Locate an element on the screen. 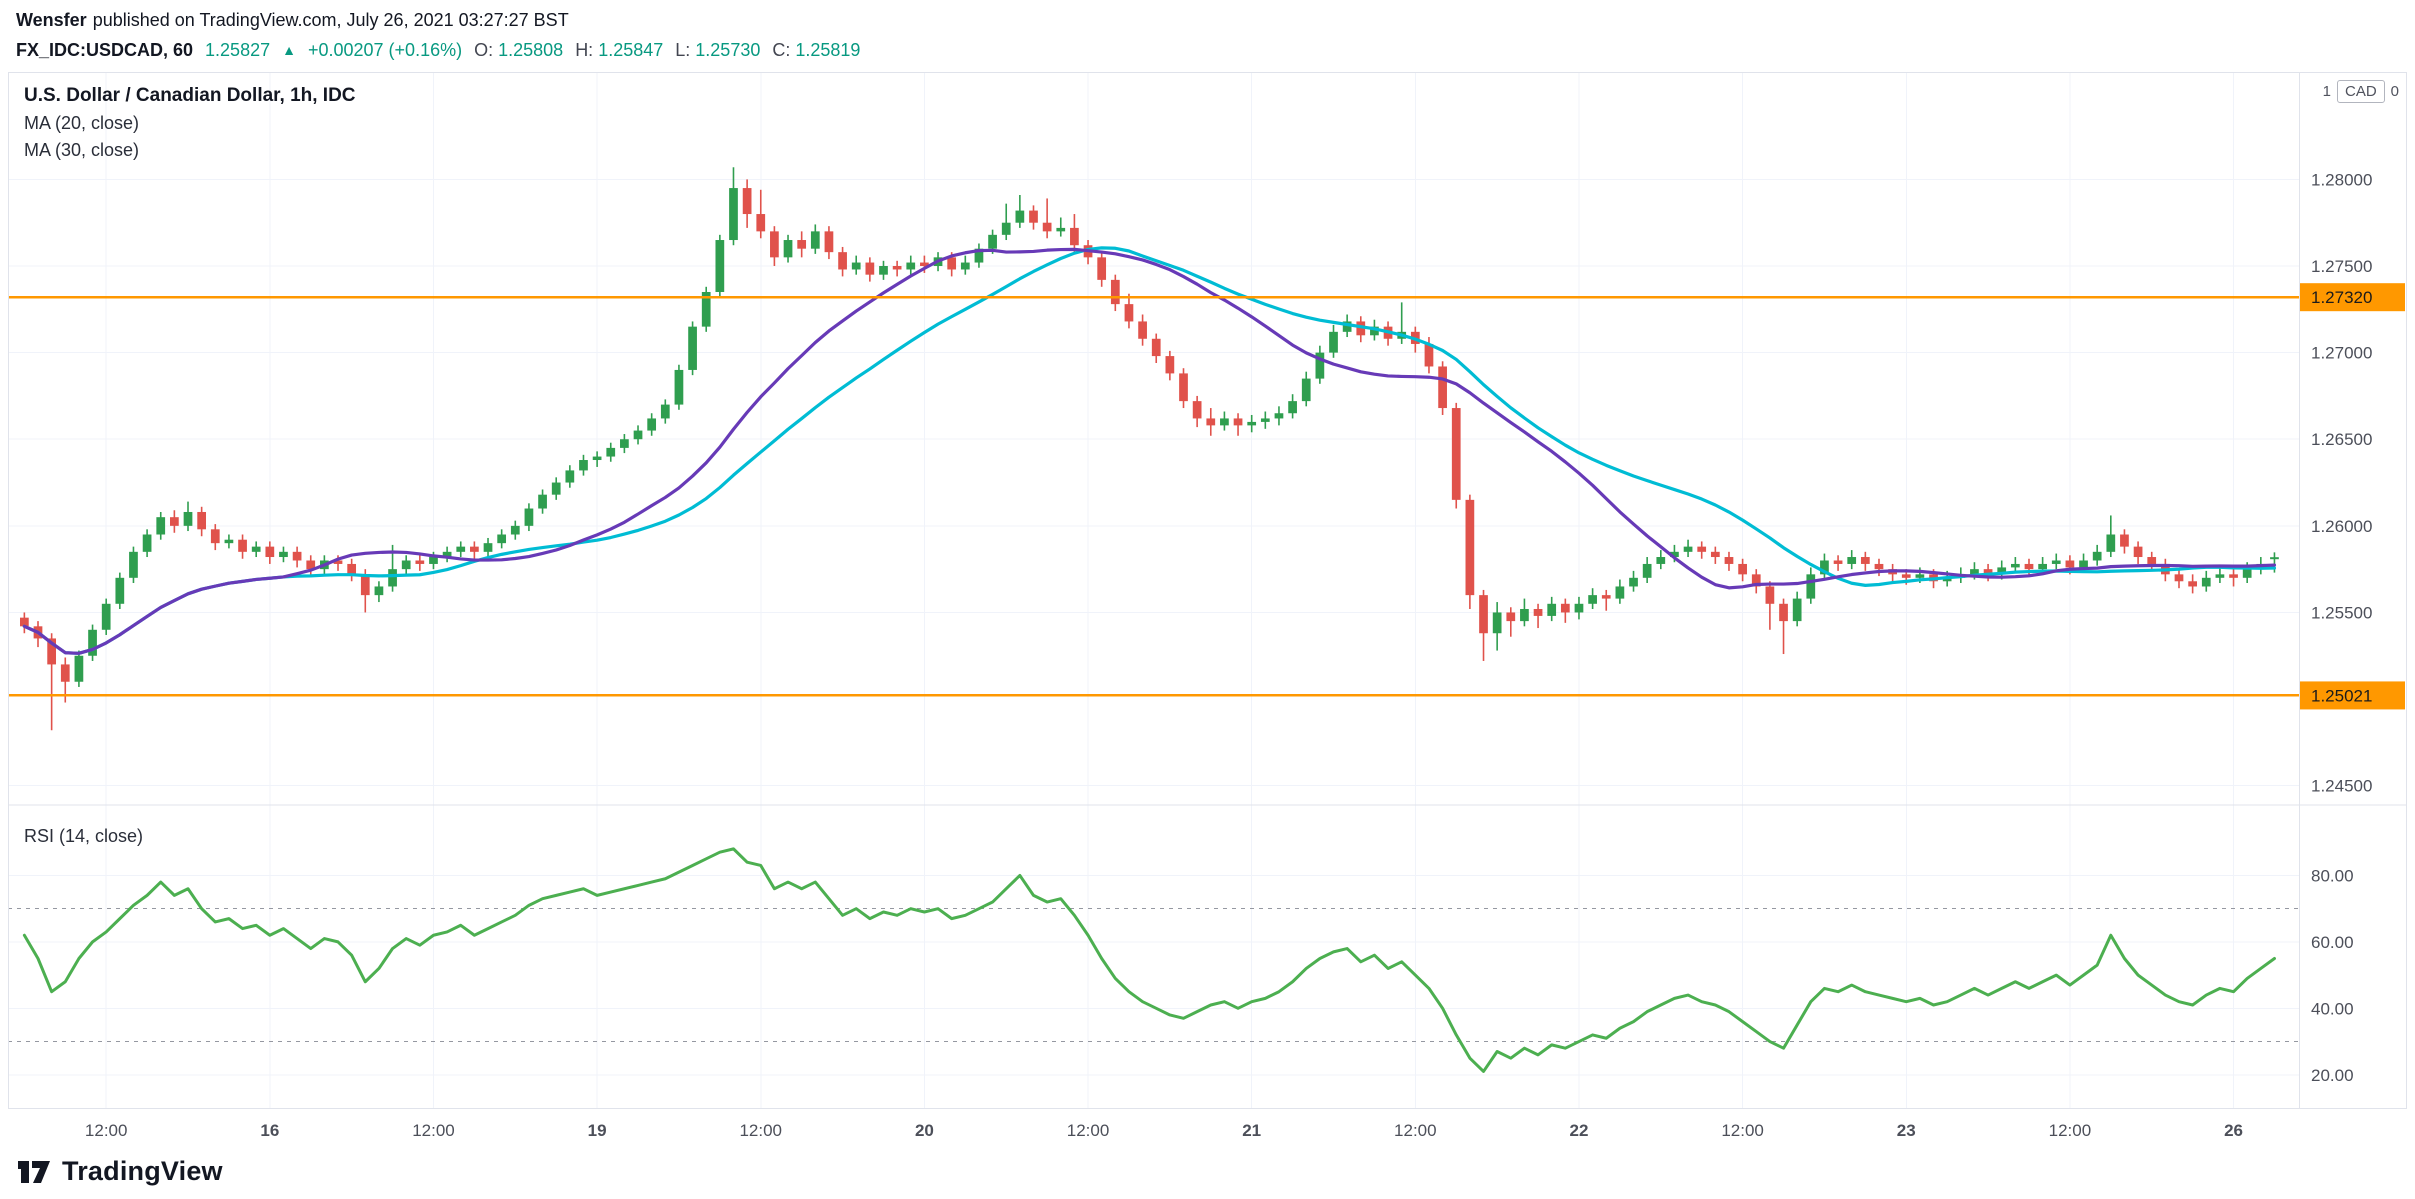 Image resolution: width=2415 pixels, height=1199 pixels. tradingview-wordmark: TradingView is located at coordinates (142, 1171).